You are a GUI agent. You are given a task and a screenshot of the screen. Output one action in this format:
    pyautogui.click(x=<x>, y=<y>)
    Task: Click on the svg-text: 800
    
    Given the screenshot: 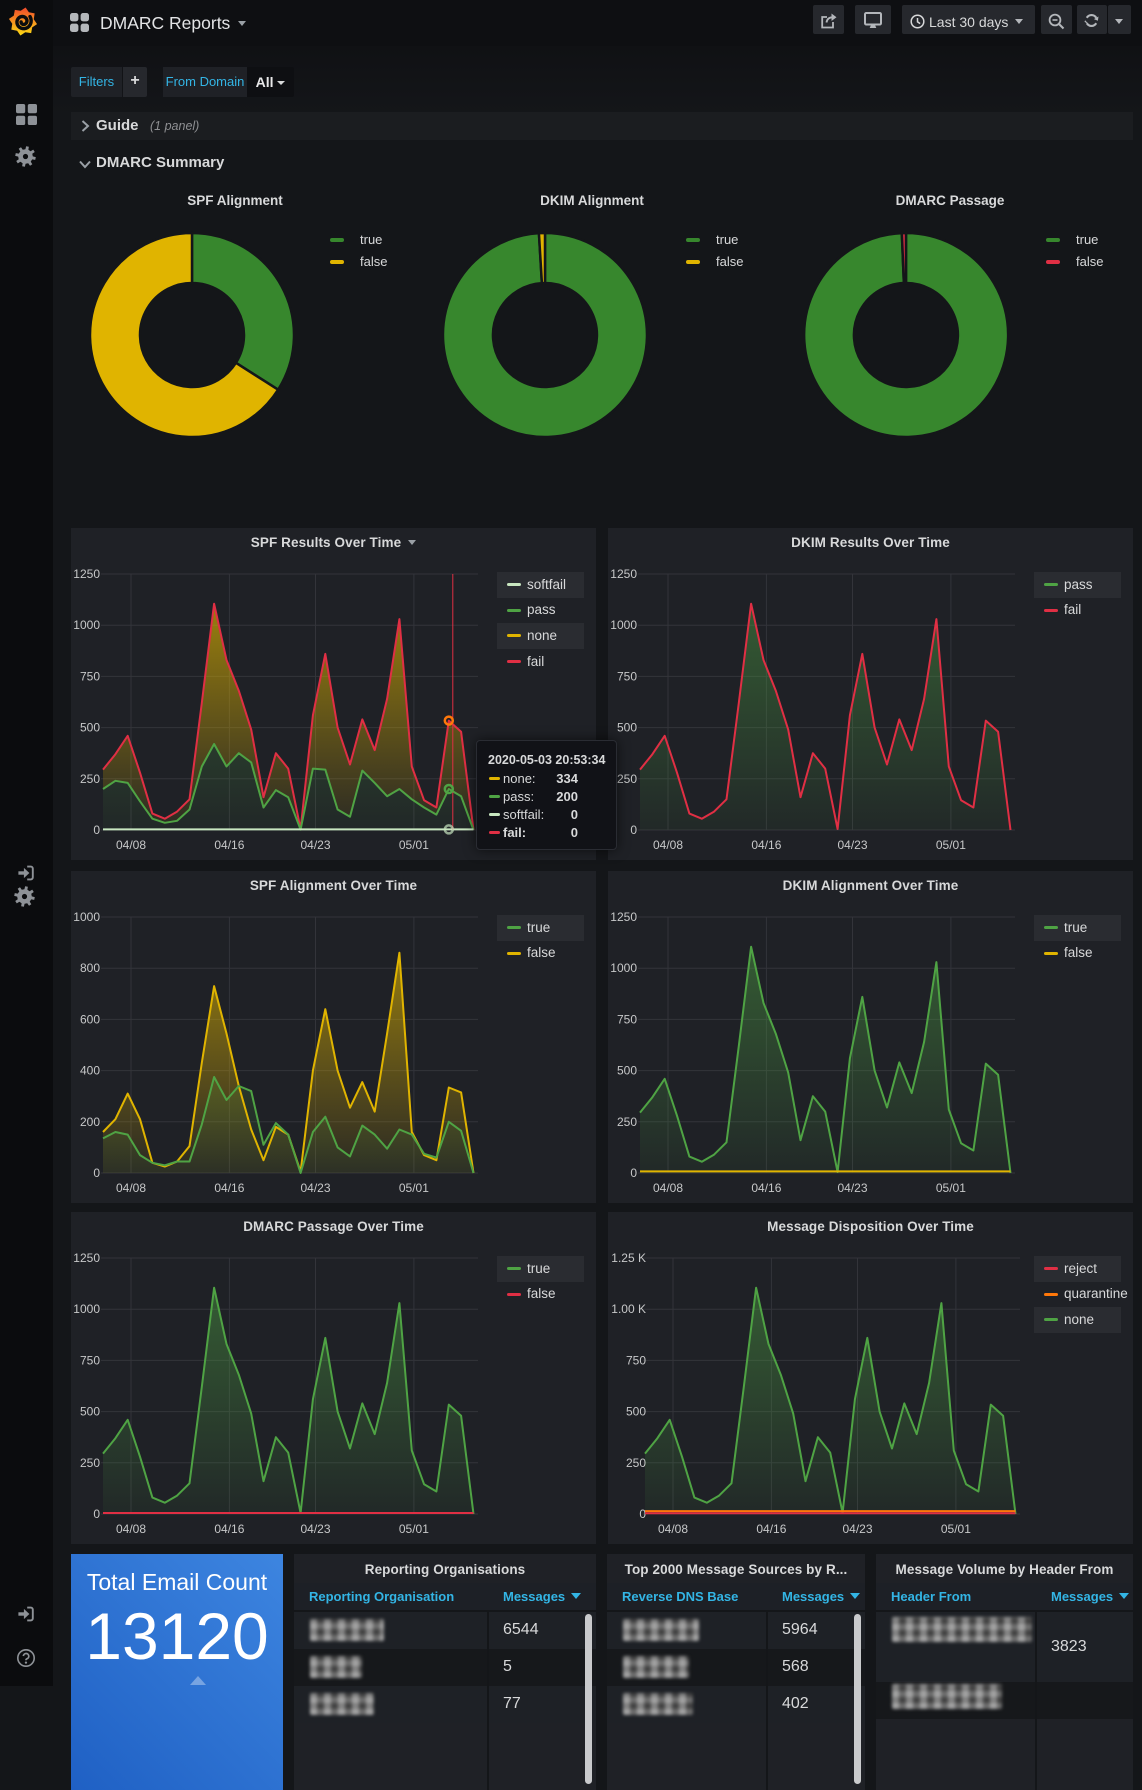 What is the action you would take?
    pyautogui.click(x=90, y=968)
    